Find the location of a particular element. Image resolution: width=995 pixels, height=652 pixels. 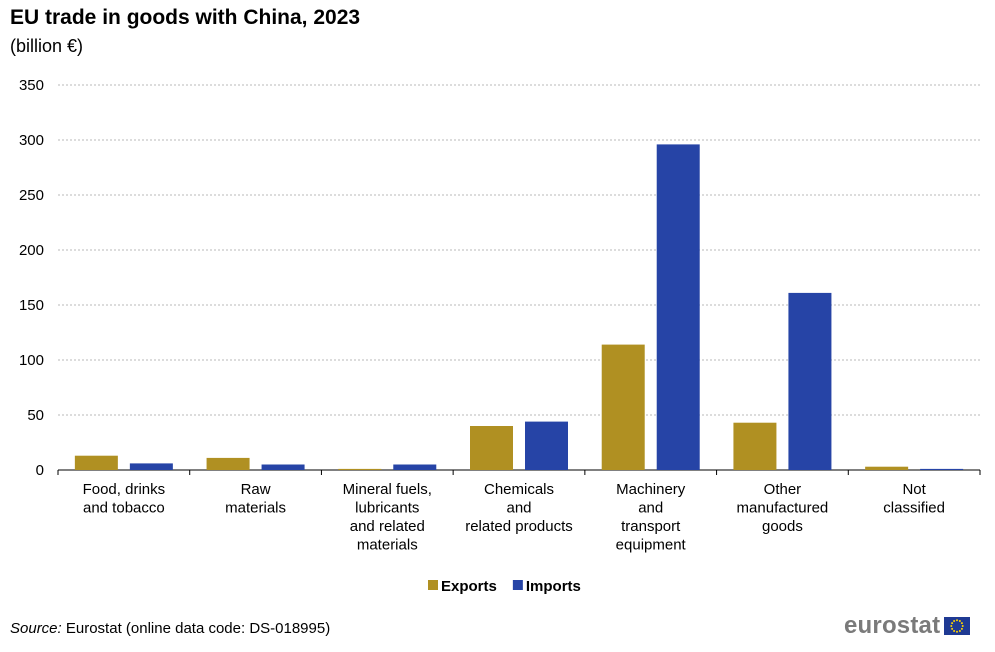

eurostat-logo: eurostat is located at coordinates (907, 625).